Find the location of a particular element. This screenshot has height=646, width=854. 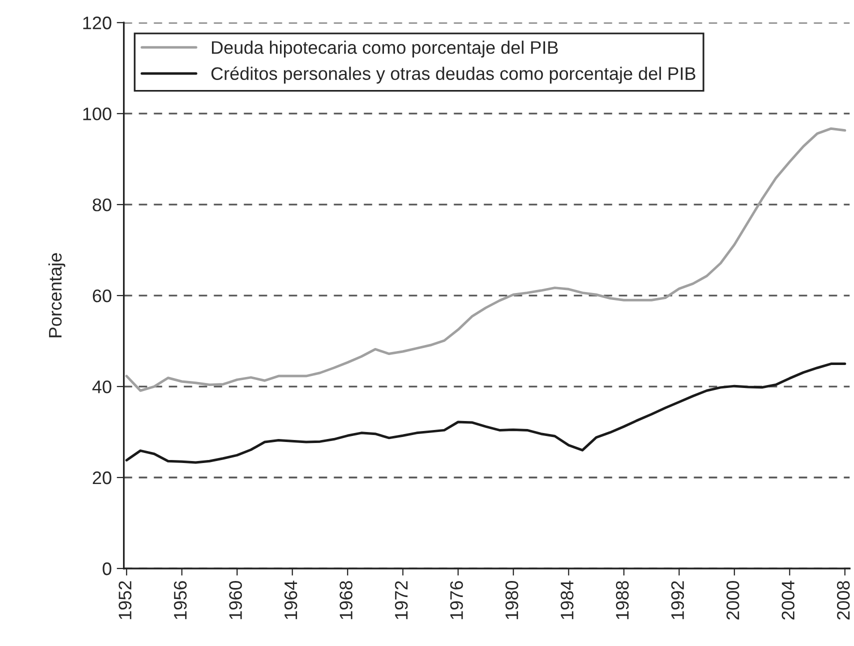

y-tick-label: 40 is located at coordinates (102, 387).